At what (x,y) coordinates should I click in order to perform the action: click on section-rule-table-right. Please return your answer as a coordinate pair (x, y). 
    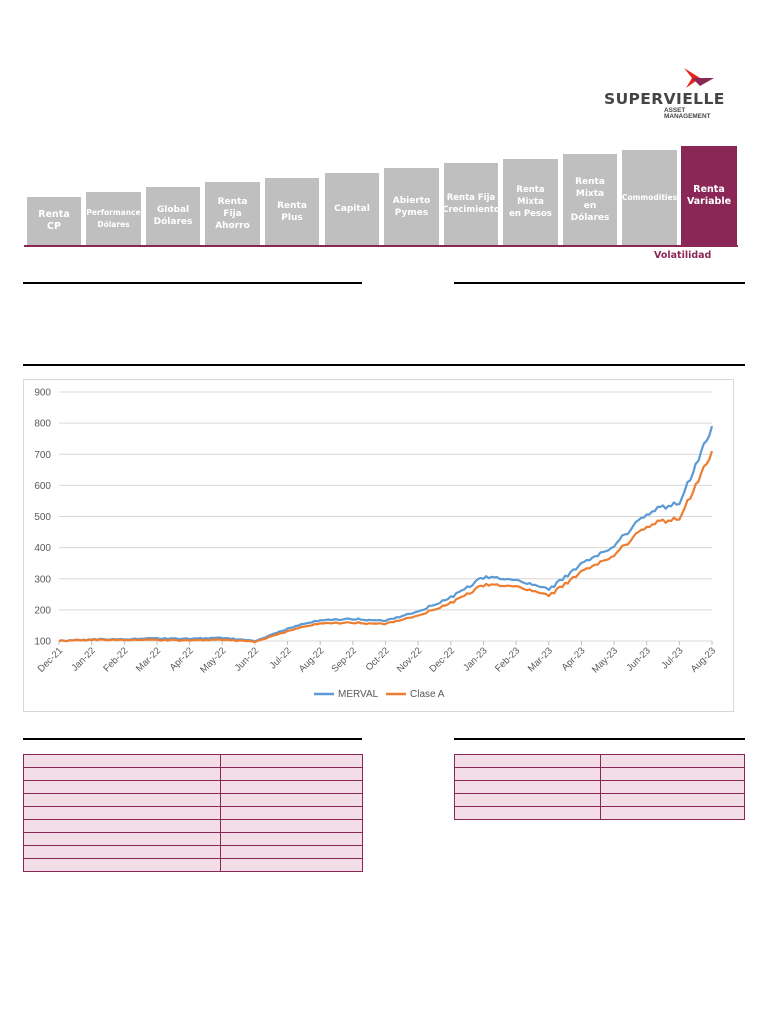
    Looking at the image, I should click on (599, 739).